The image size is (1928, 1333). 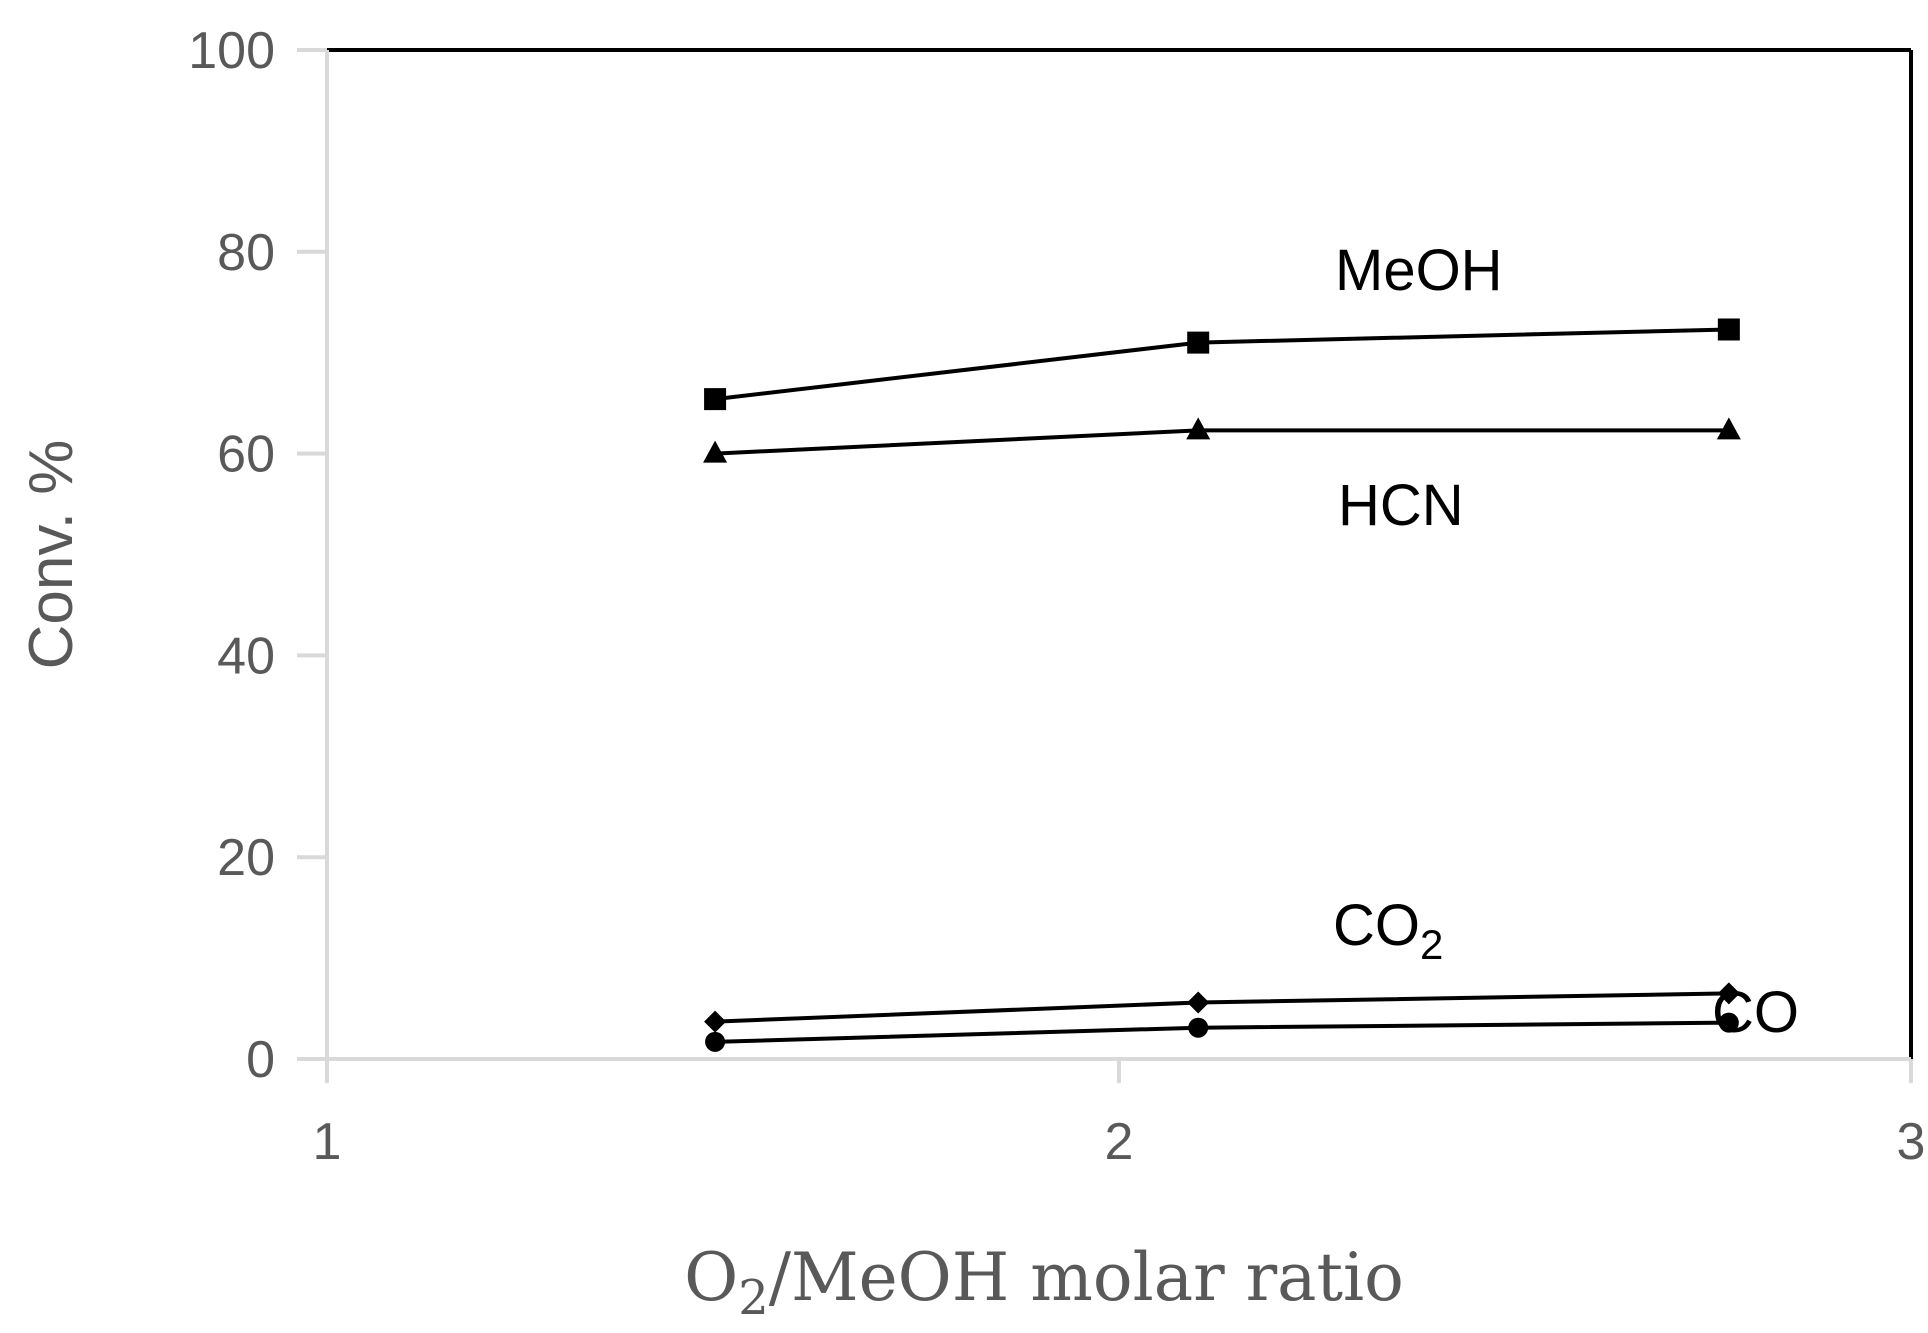 I want to click on series-line-co, so click(x=1222, y=1032).